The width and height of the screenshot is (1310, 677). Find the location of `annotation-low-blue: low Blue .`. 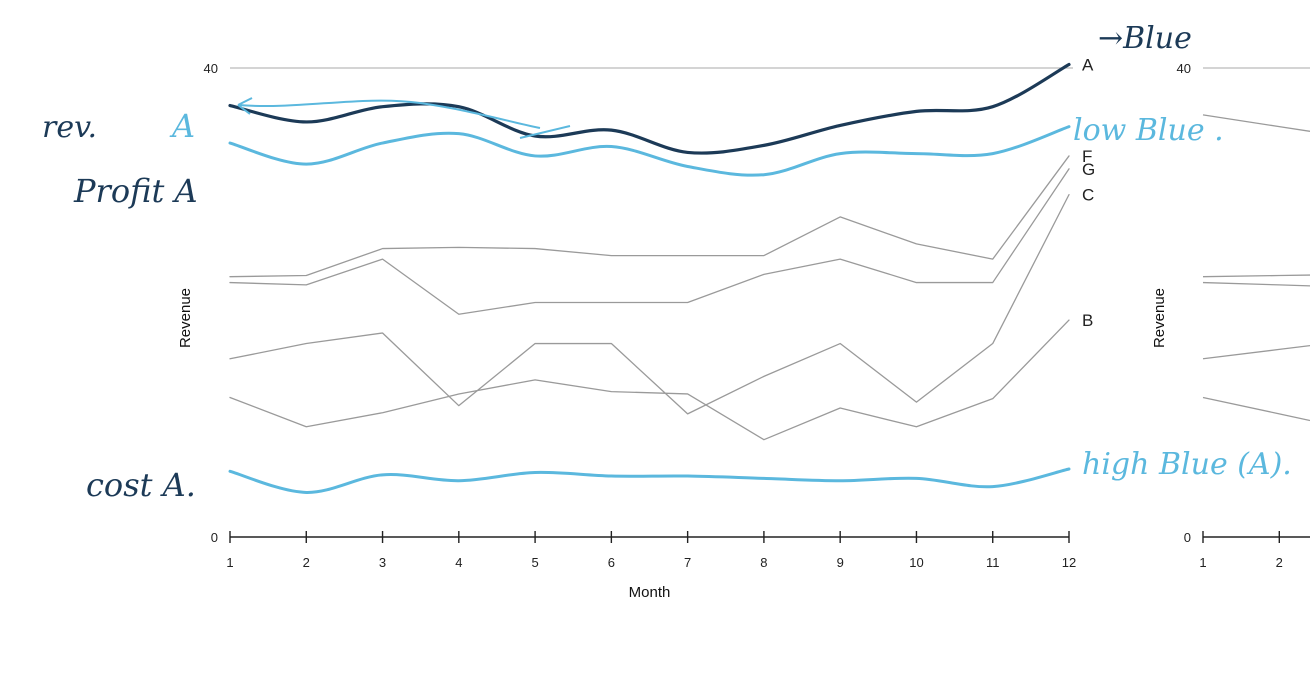

annotation-low-blue: low Blue . is located at coordinates (1148, 130).